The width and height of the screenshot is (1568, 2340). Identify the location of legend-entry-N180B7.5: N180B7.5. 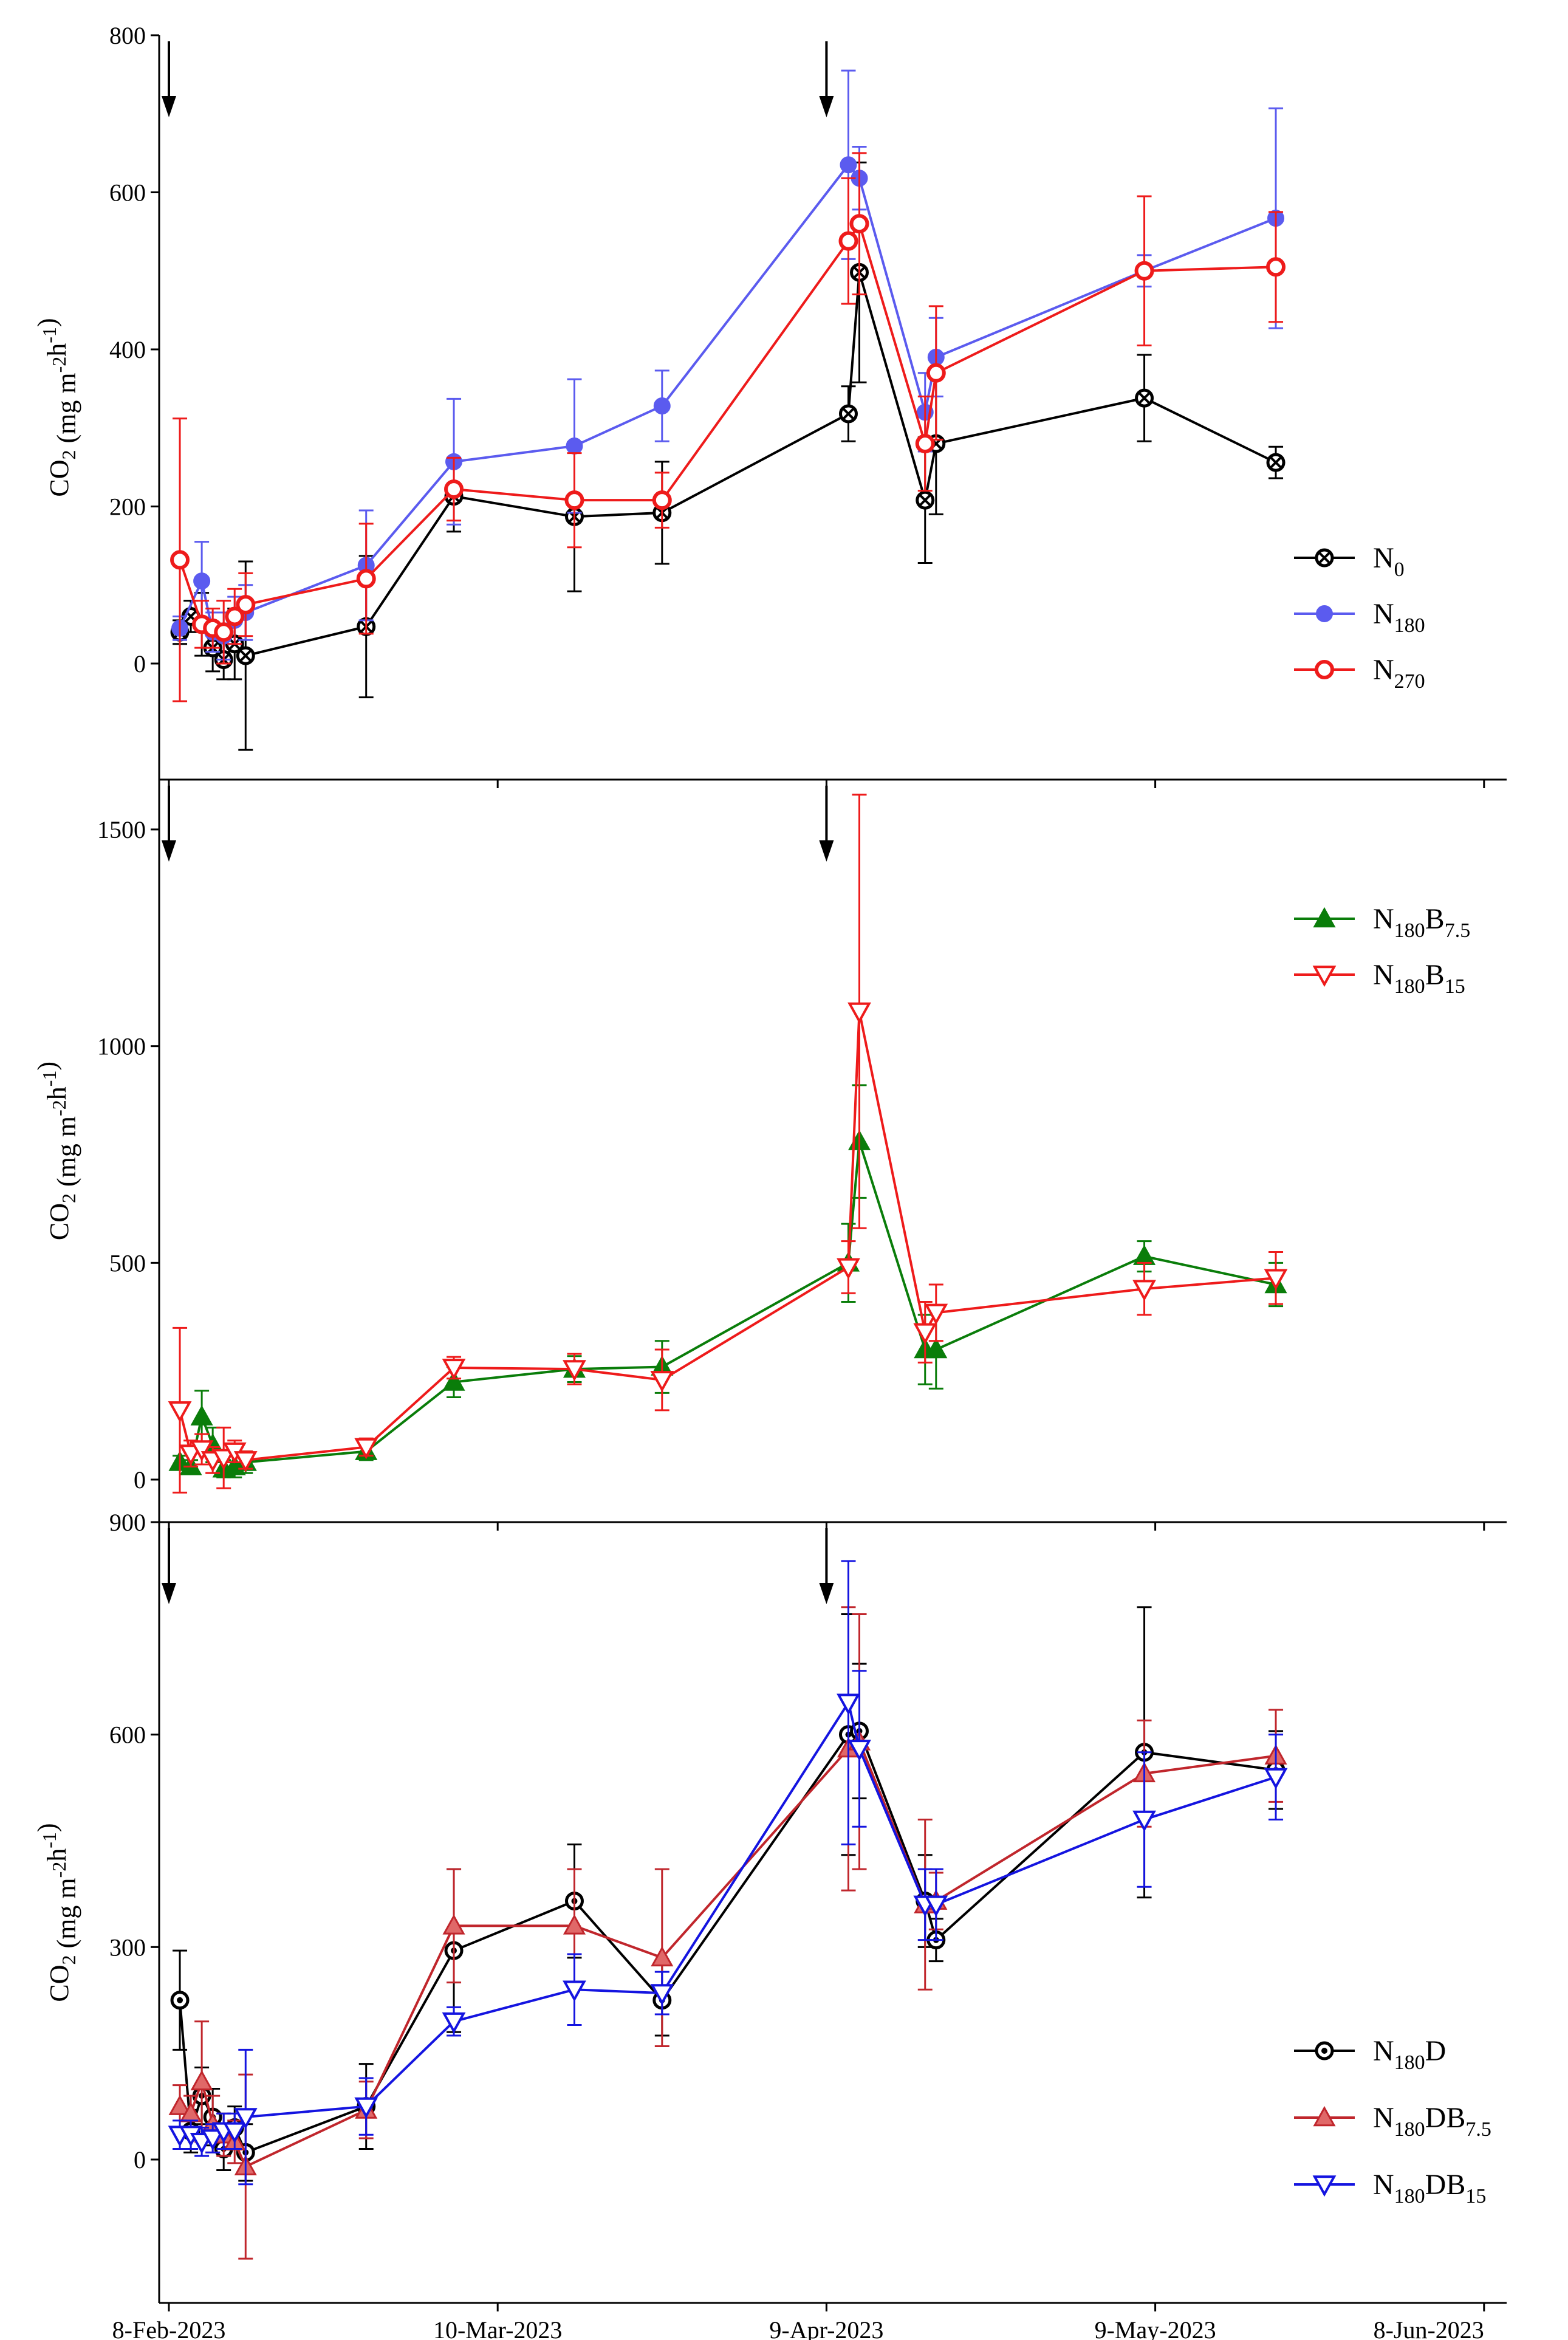
(1382, 922).